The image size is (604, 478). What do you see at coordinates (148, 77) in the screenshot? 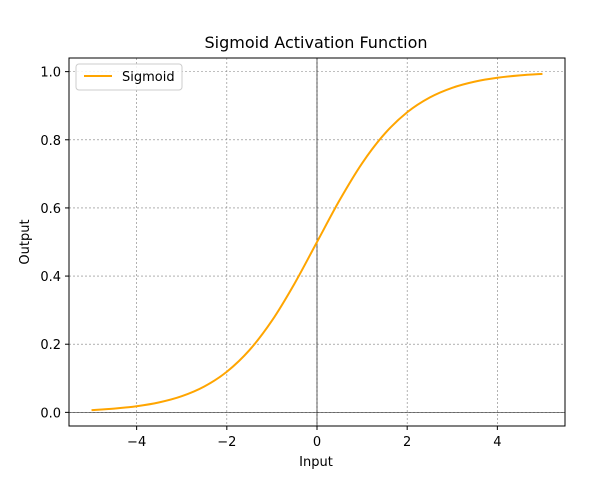
I see `legend-label-sigmoid: Sigmoid` at bounding box center [148, 77].